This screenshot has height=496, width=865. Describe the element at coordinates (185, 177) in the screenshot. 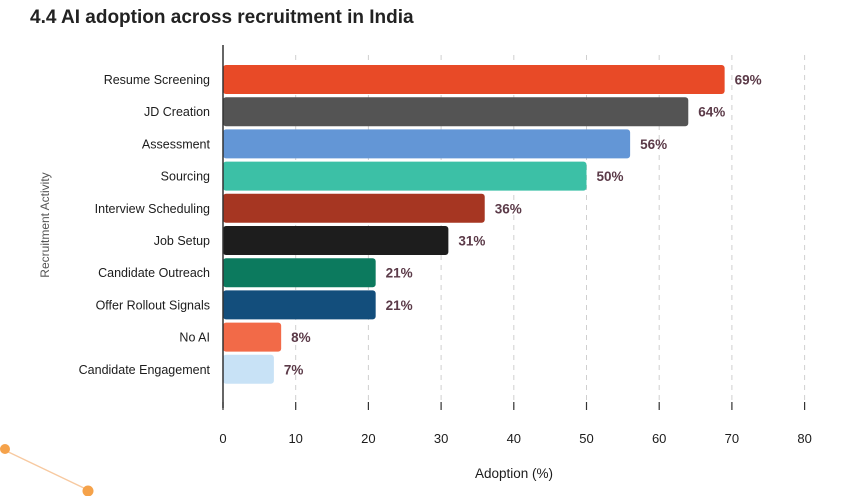

I see `category-label: Sourcing` at that location.